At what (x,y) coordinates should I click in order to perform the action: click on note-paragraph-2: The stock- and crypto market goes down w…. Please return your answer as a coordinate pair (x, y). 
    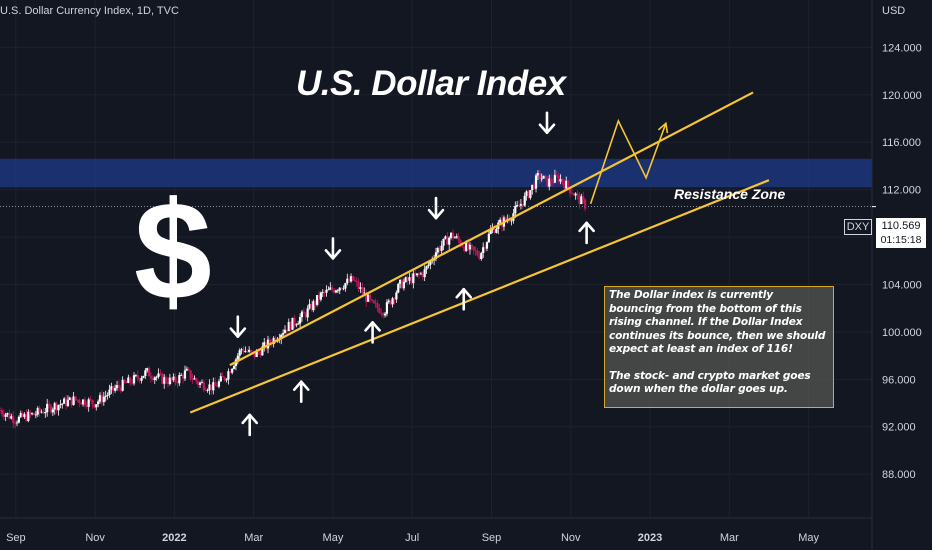
    Looking at the image, I should click on (710, 382).